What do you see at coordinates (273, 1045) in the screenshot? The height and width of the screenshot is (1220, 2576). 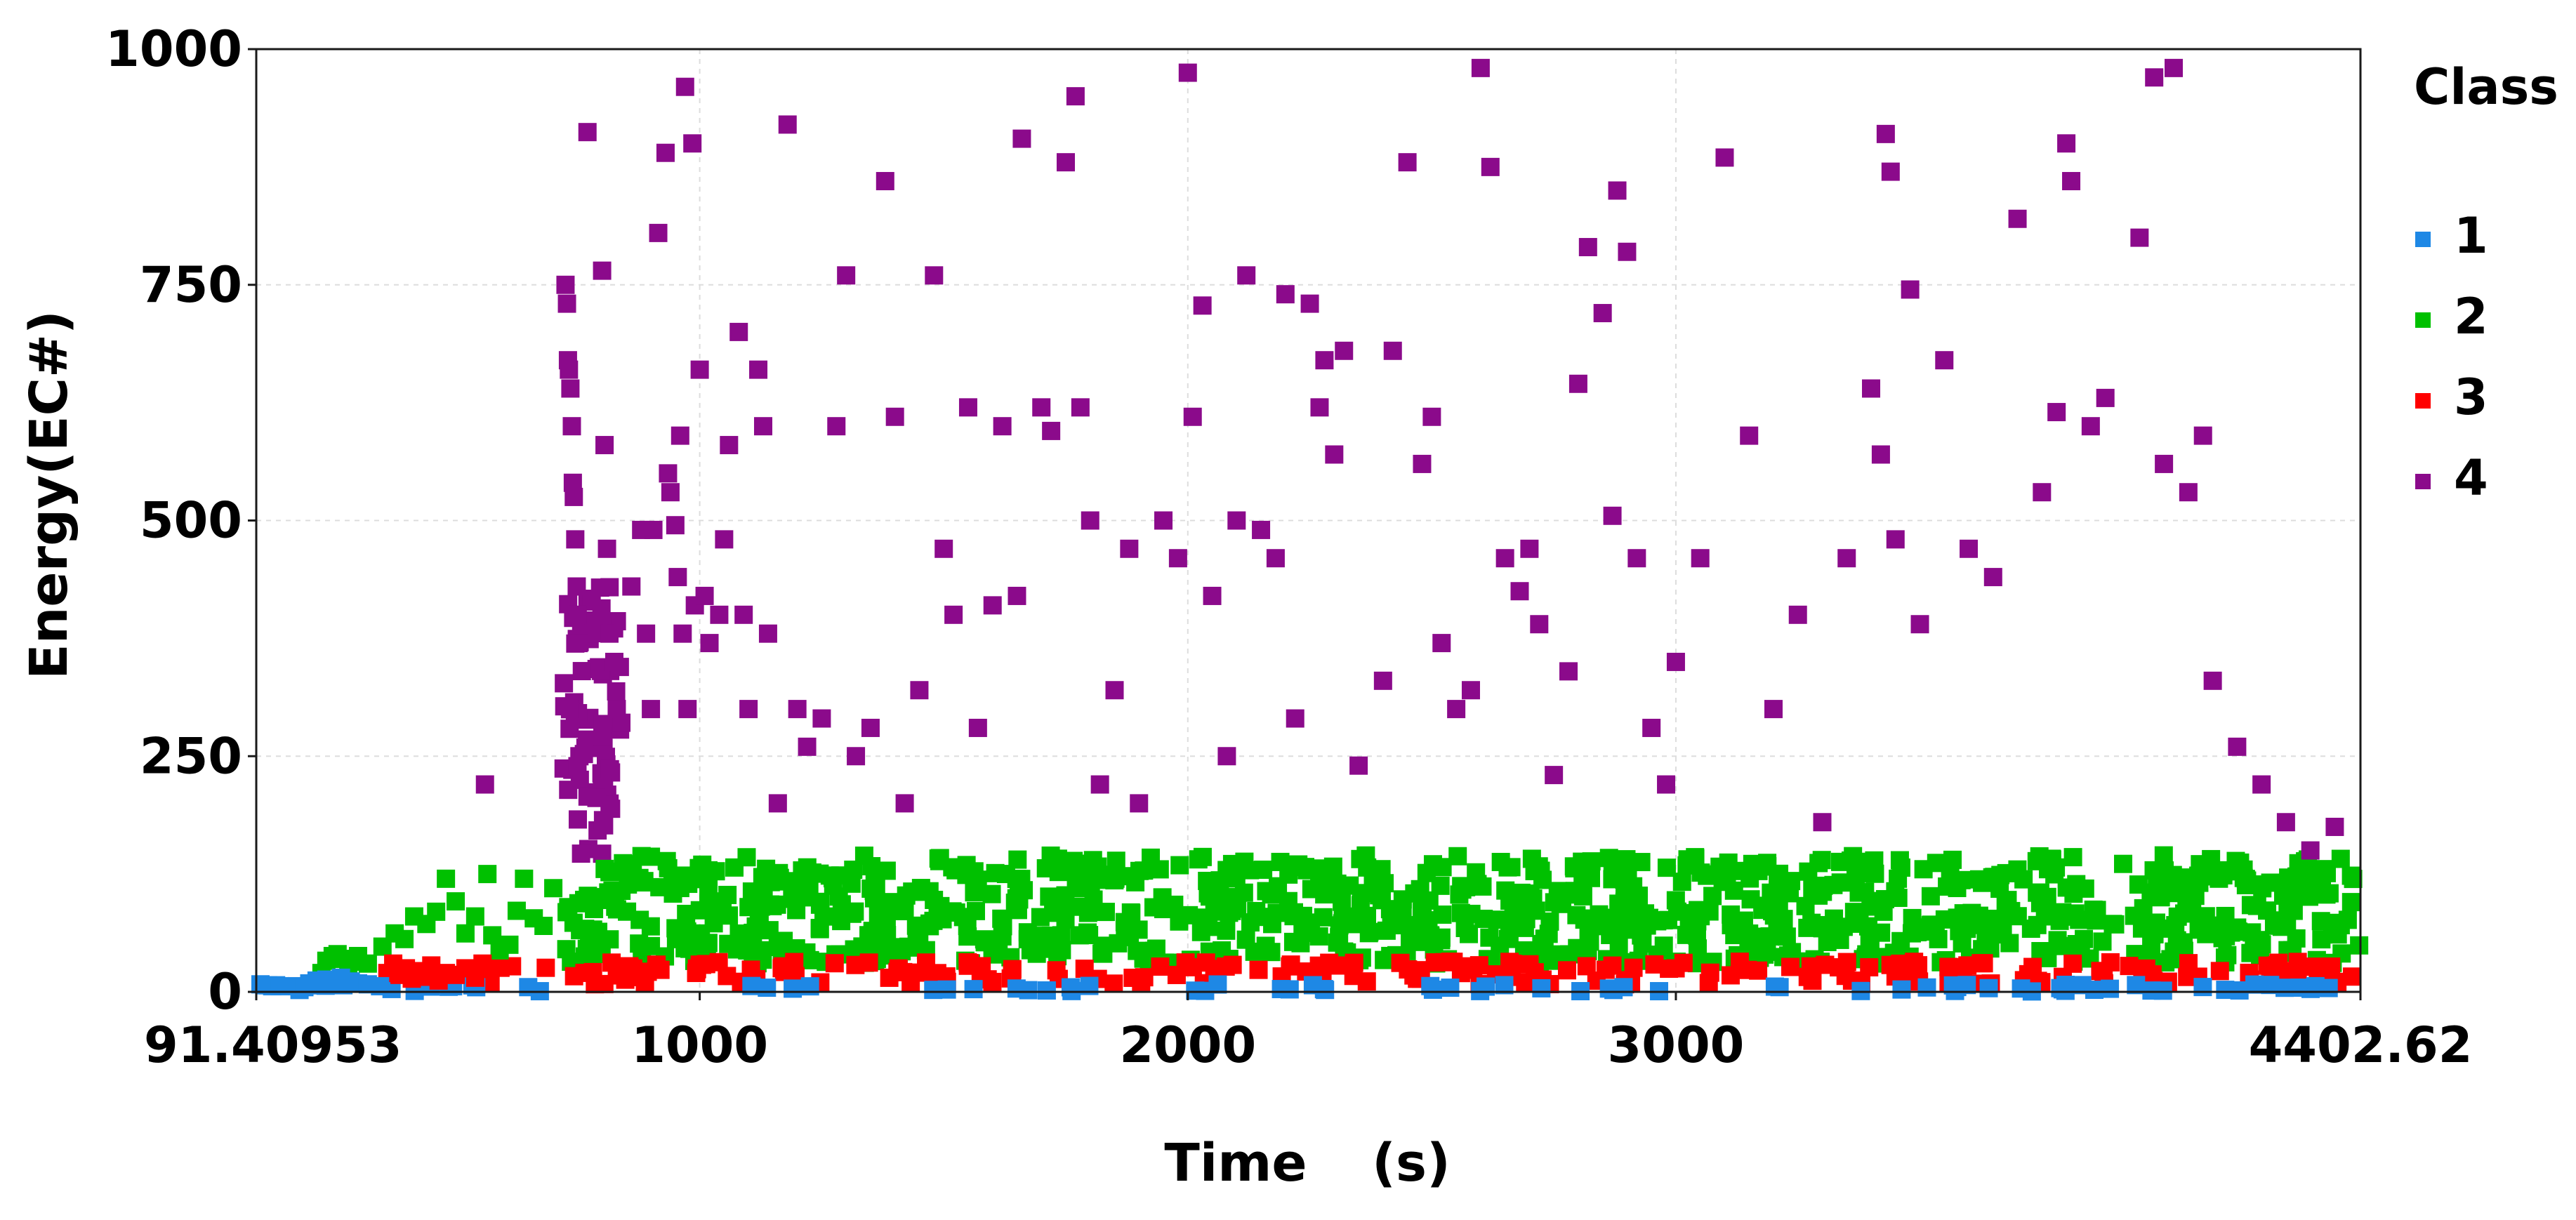 I see `x-tick-label: 91.40953` at bounding box center [273, 1045].